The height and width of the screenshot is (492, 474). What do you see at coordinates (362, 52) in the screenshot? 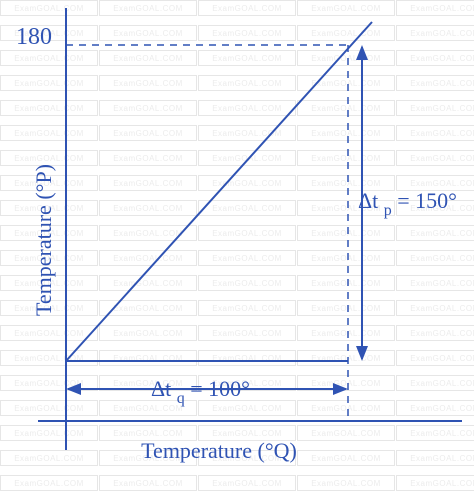
I see `delta-p-arrow-up-head` at bounding box center [362, 52].